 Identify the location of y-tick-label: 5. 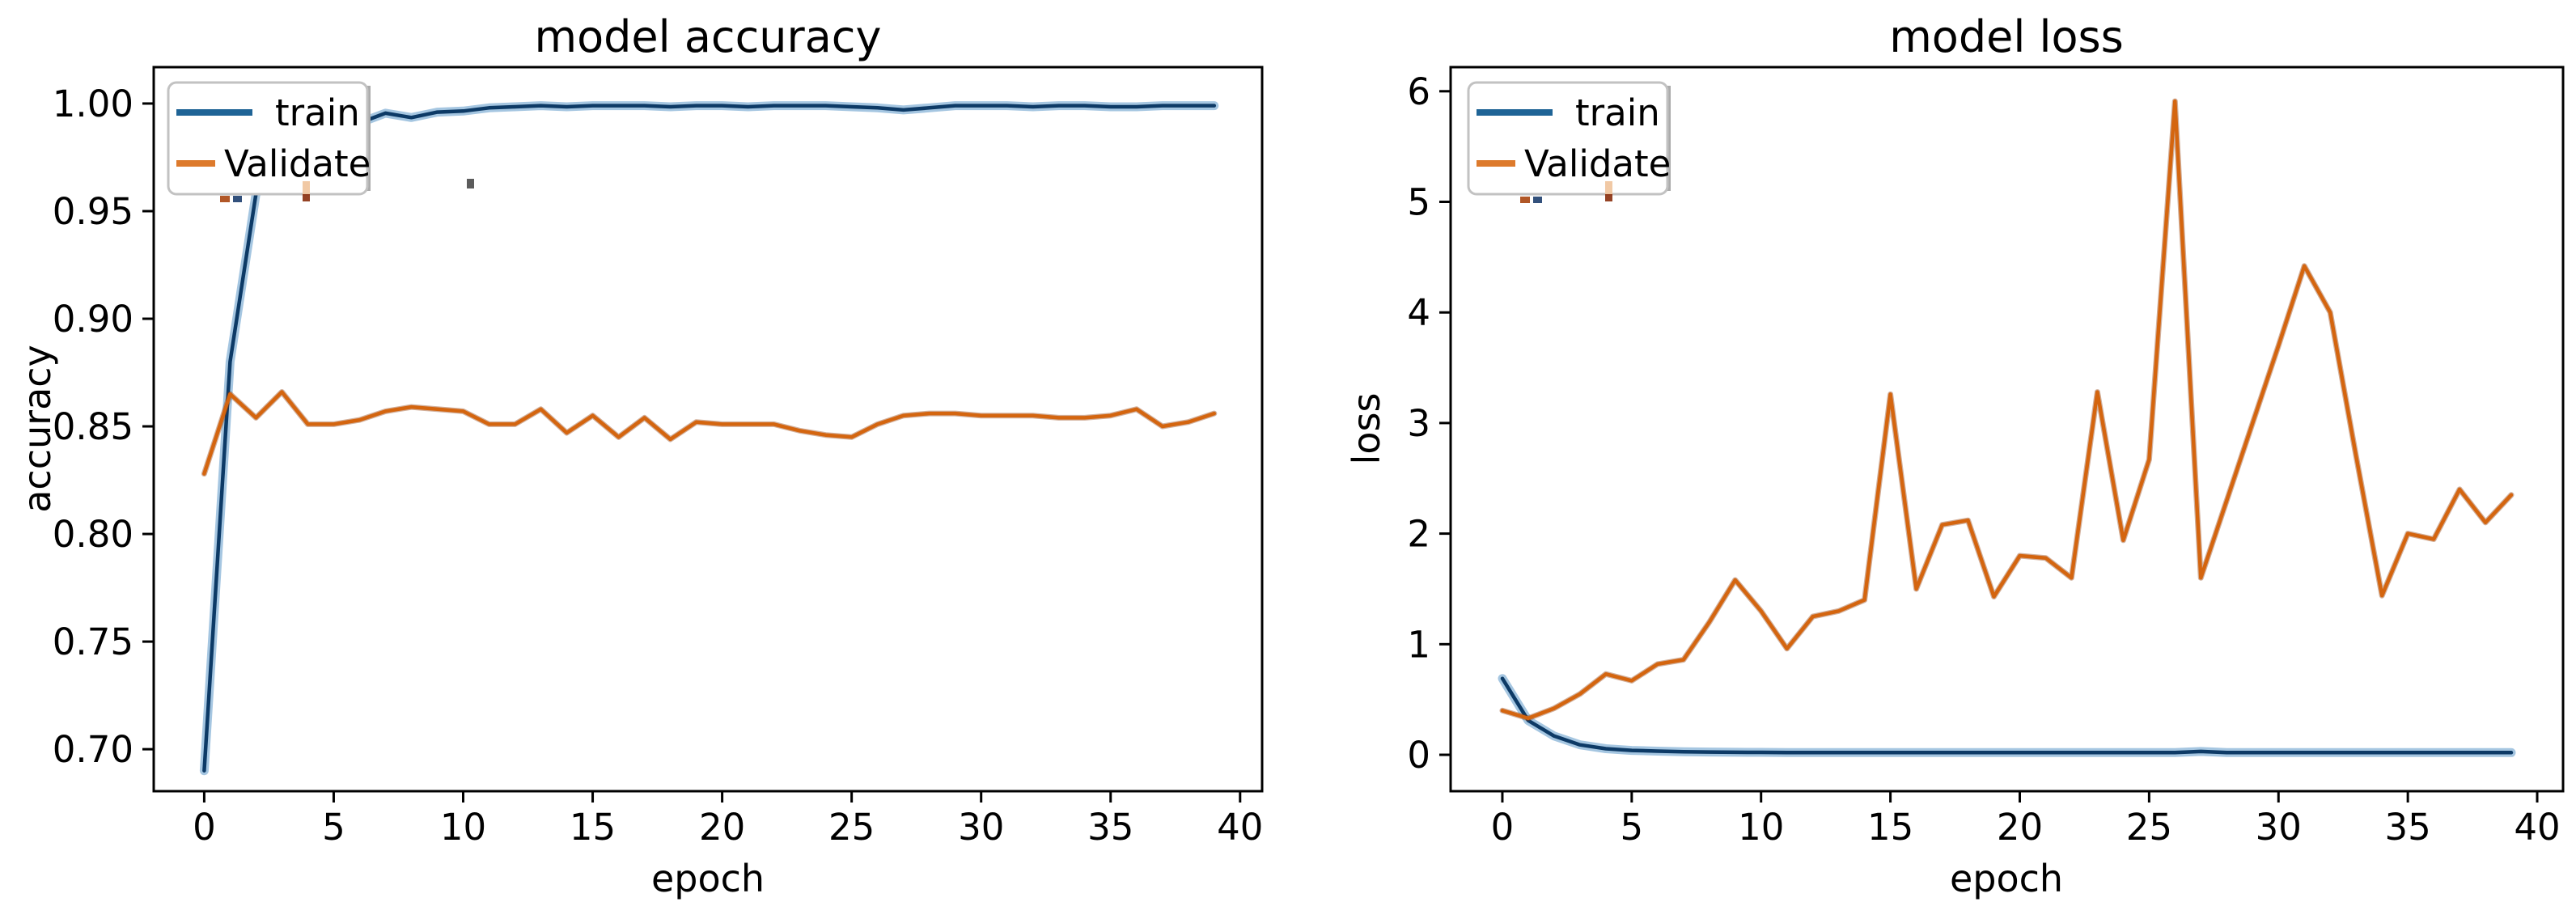
(1418, 203).